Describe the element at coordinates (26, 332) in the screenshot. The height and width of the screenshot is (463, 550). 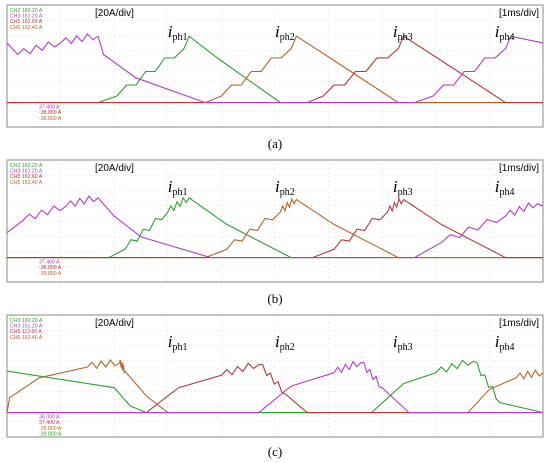
I see `channel-readout-top: CH5 112.60 A` at that location.